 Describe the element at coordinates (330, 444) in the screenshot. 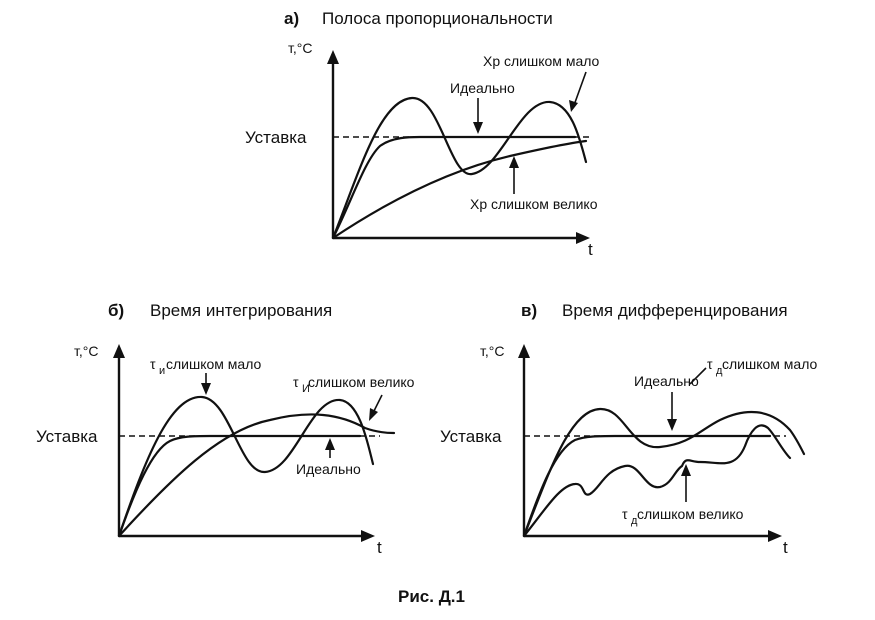

I see `panel-b-arrowhead-ideal` at that location.